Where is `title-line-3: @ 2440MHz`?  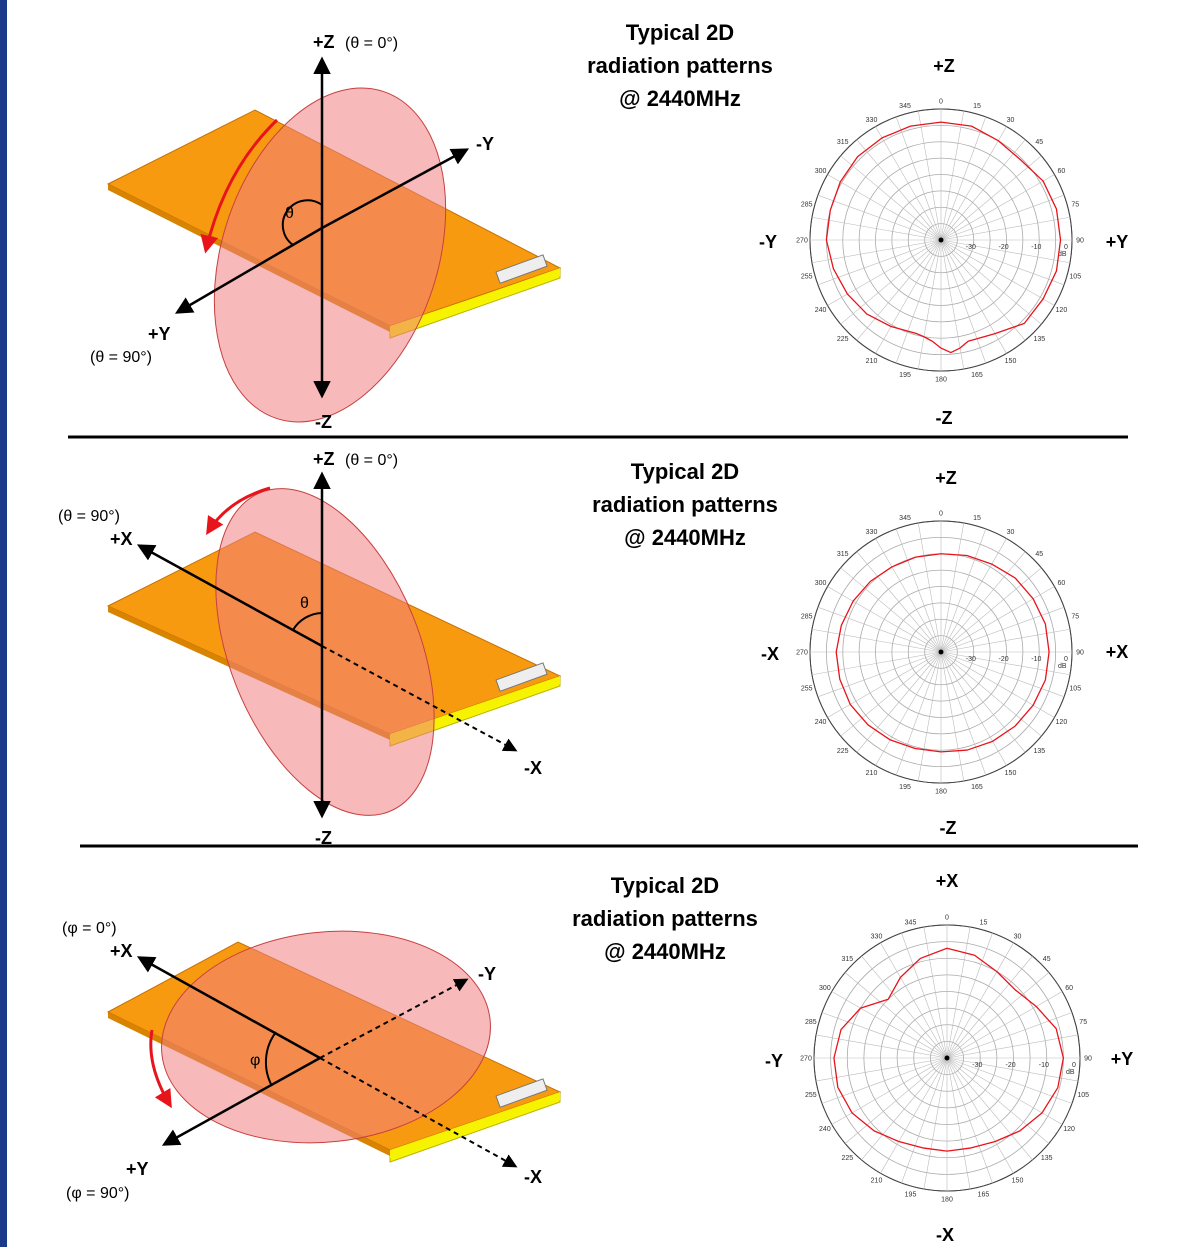
title-line-3: @ 2440MHz is located at coordinates (680, 98).